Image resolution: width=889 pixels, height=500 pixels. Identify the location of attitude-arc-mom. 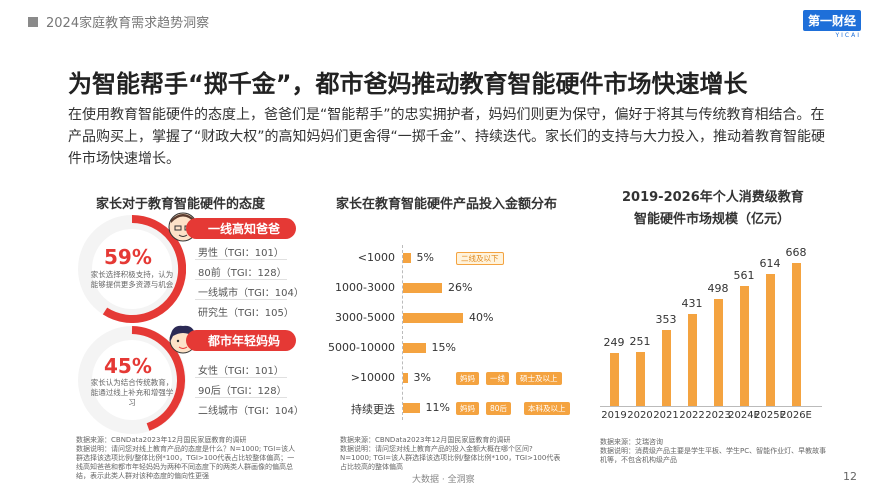
(158, 378).